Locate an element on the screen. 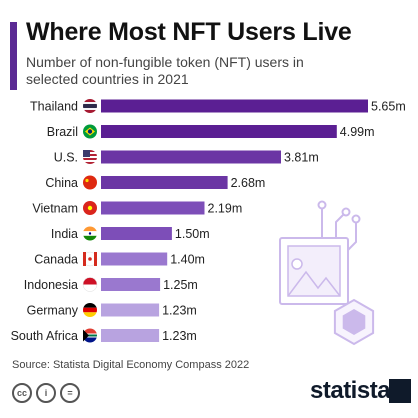 This screenshot has width=418, height=418. bar-india is located at coordinates (136, 233).